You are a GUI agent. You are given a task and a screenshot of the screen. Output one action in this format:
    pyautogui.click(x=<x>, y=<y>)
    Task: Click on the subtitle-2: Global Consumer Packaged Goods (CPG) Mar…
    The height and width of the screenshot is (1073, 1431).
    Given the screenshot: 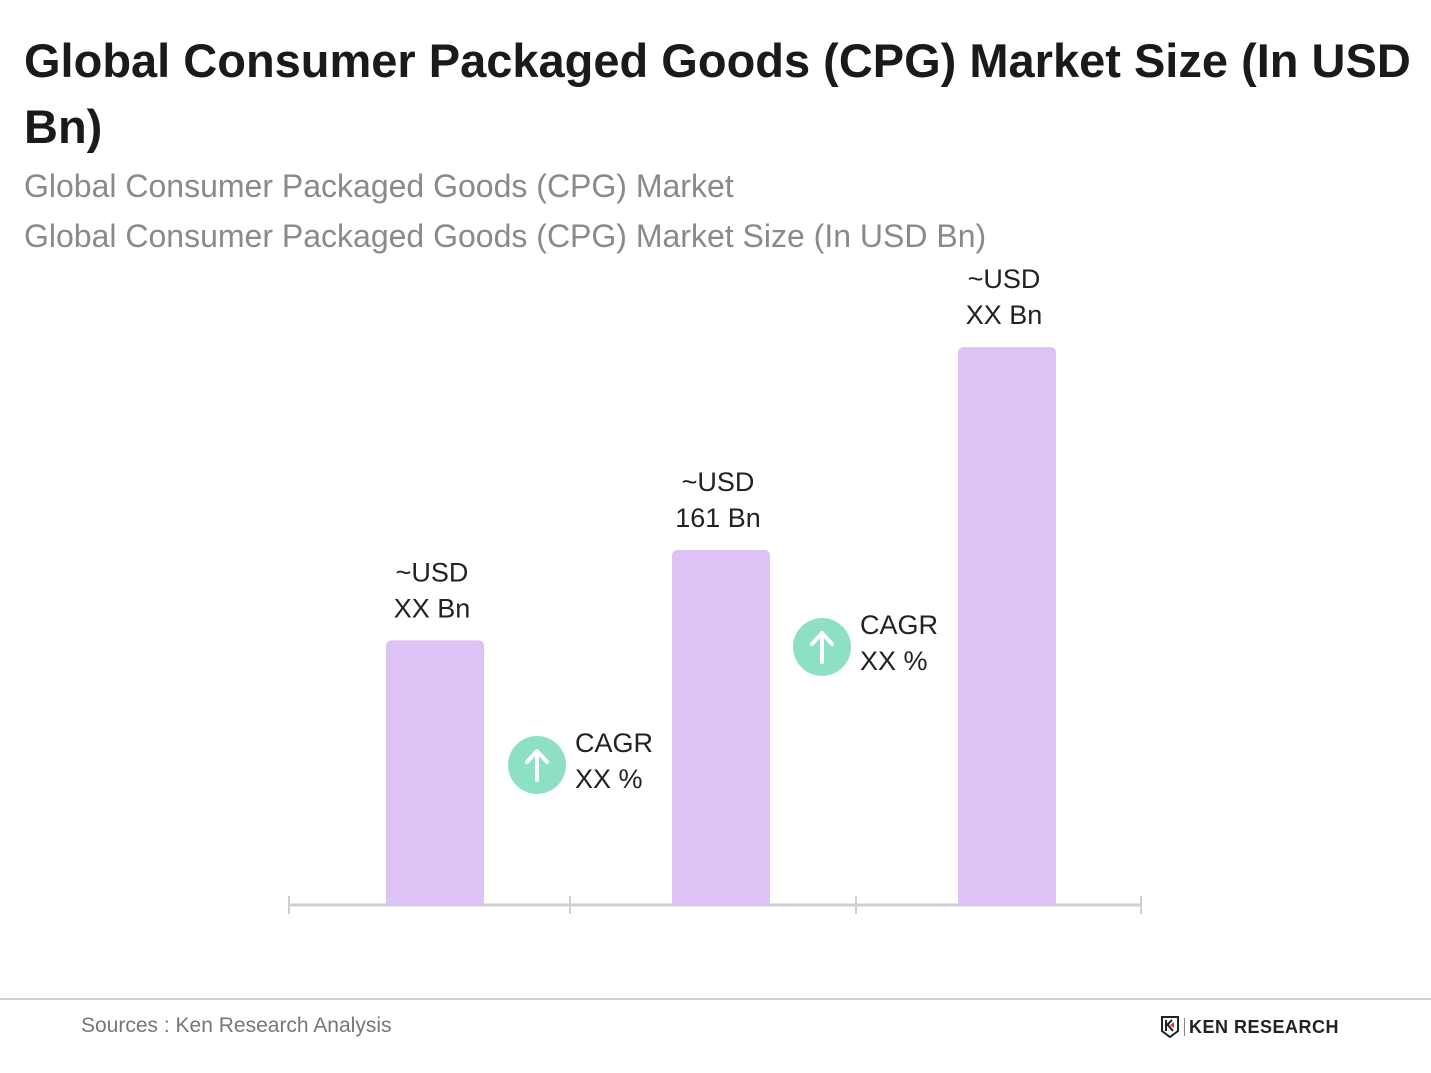 What is the action you would take?
    pyautogui.click(x=505, y=236)
    